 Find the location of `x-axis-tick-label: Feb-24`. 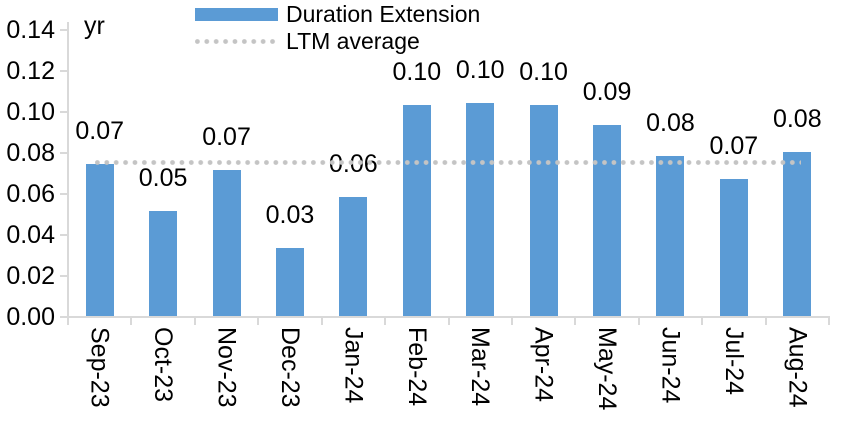

x-axis-tick-label: Feb-24 is located at coordinates (416, 367).